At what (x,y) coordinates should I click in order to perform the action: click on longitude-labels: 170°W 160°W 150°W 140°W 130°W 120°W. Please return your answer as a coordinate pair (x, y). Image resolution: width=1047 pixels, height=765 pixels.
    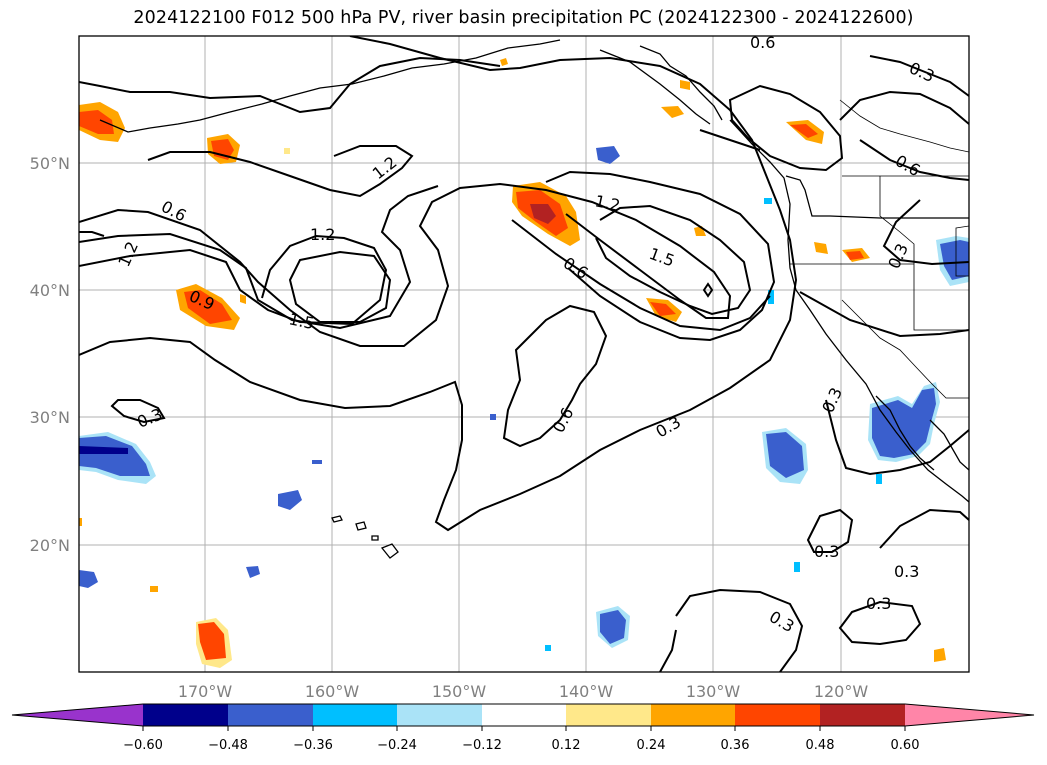
    Looking at the image, I should click on (523, 691).